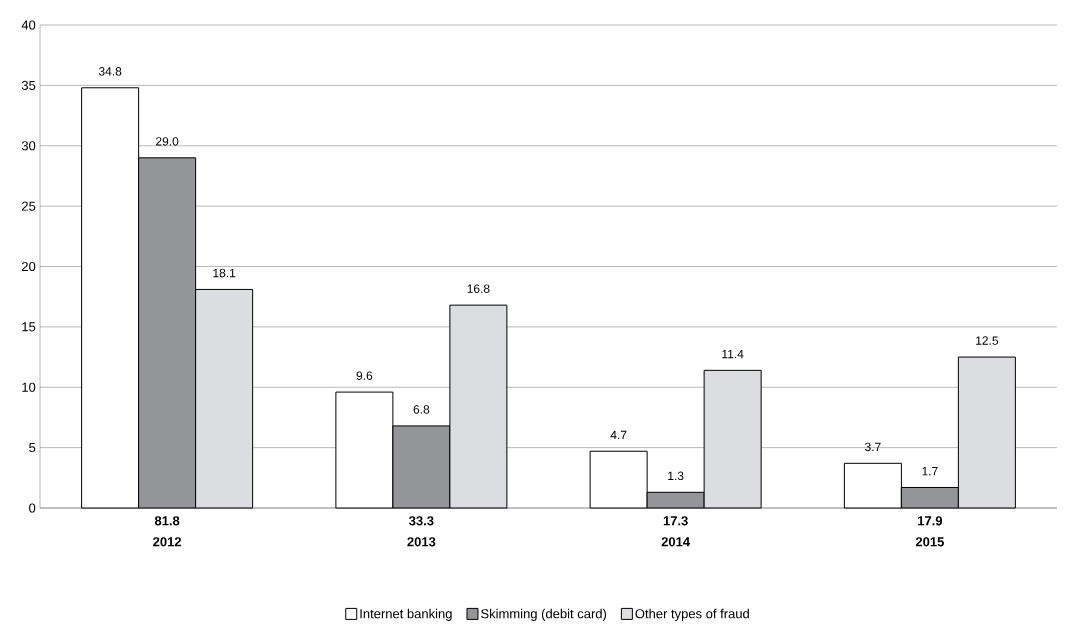 This screenshot has height=624, width=1077. What do you see at coordinates (29, 266) in the screenshot?
I see `y-tick-label: 20` at bounding box center [29, 266].